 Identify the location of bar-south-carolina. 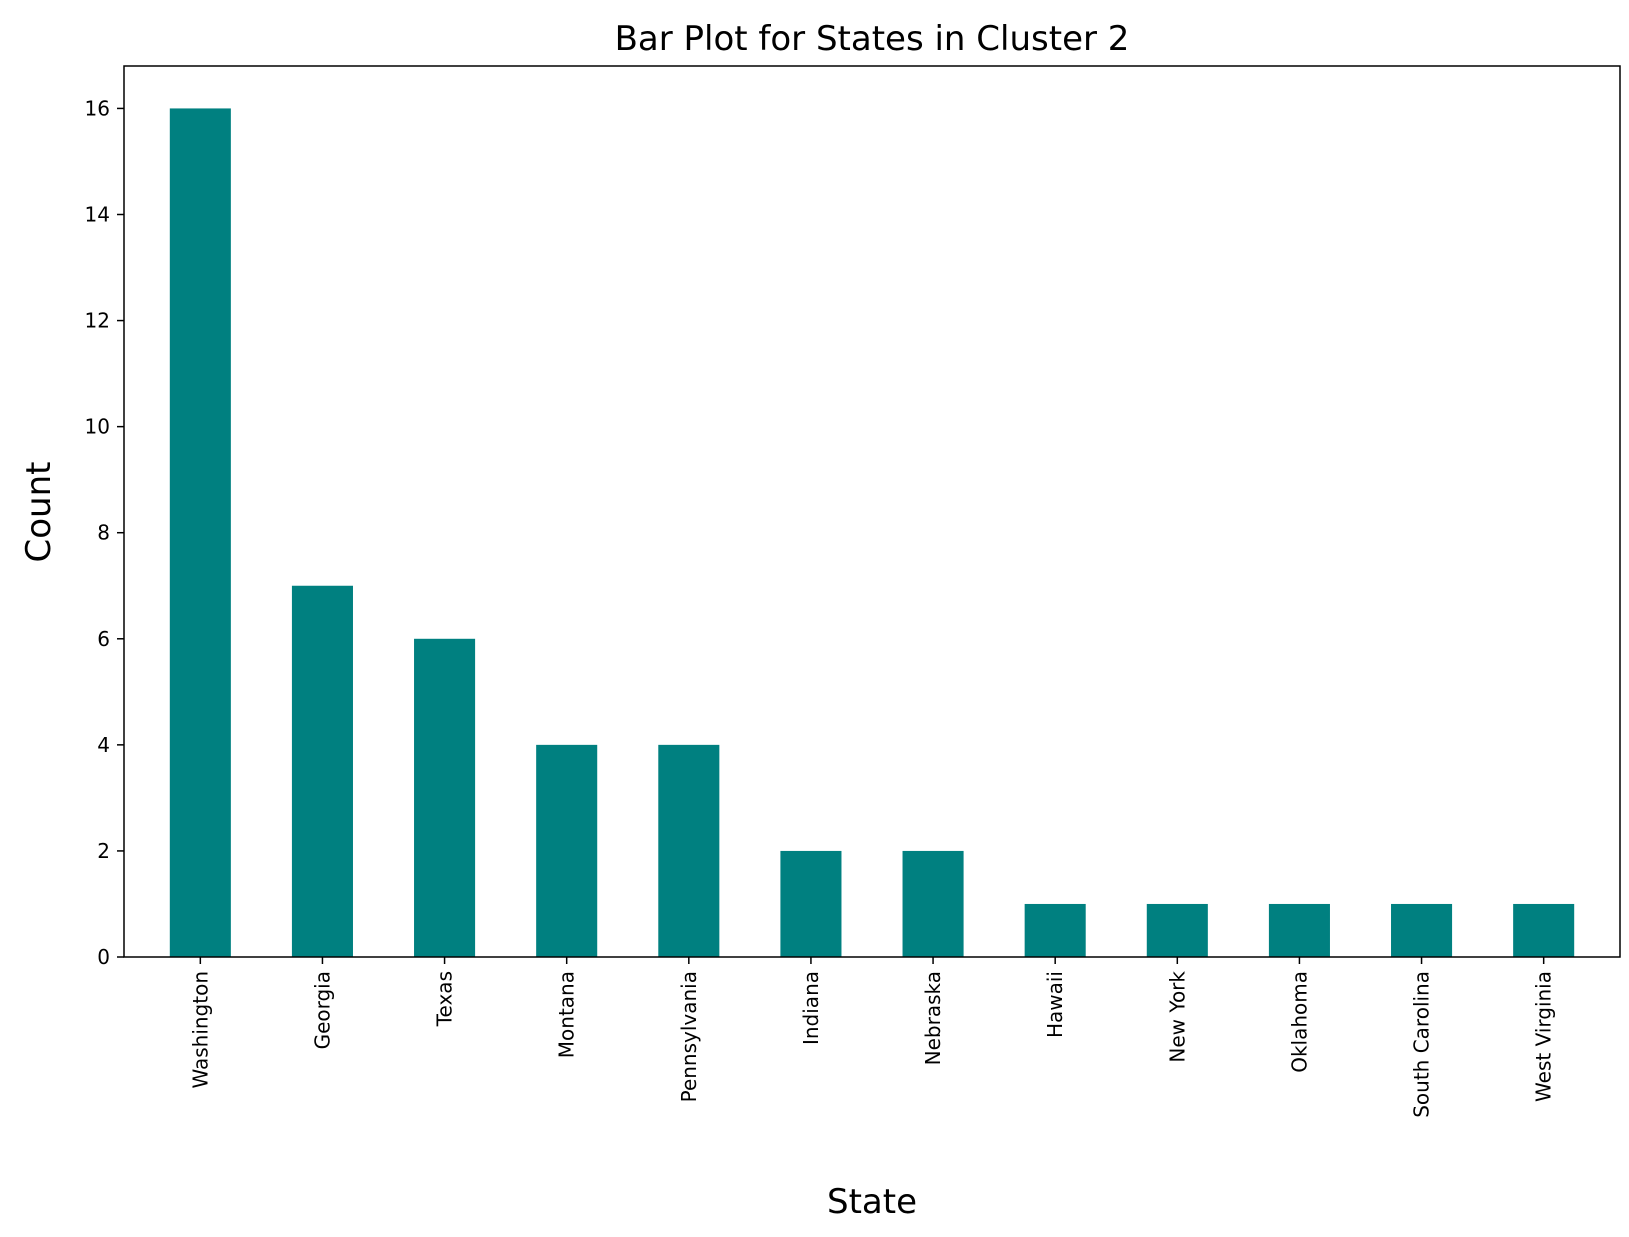
(1422, 930).